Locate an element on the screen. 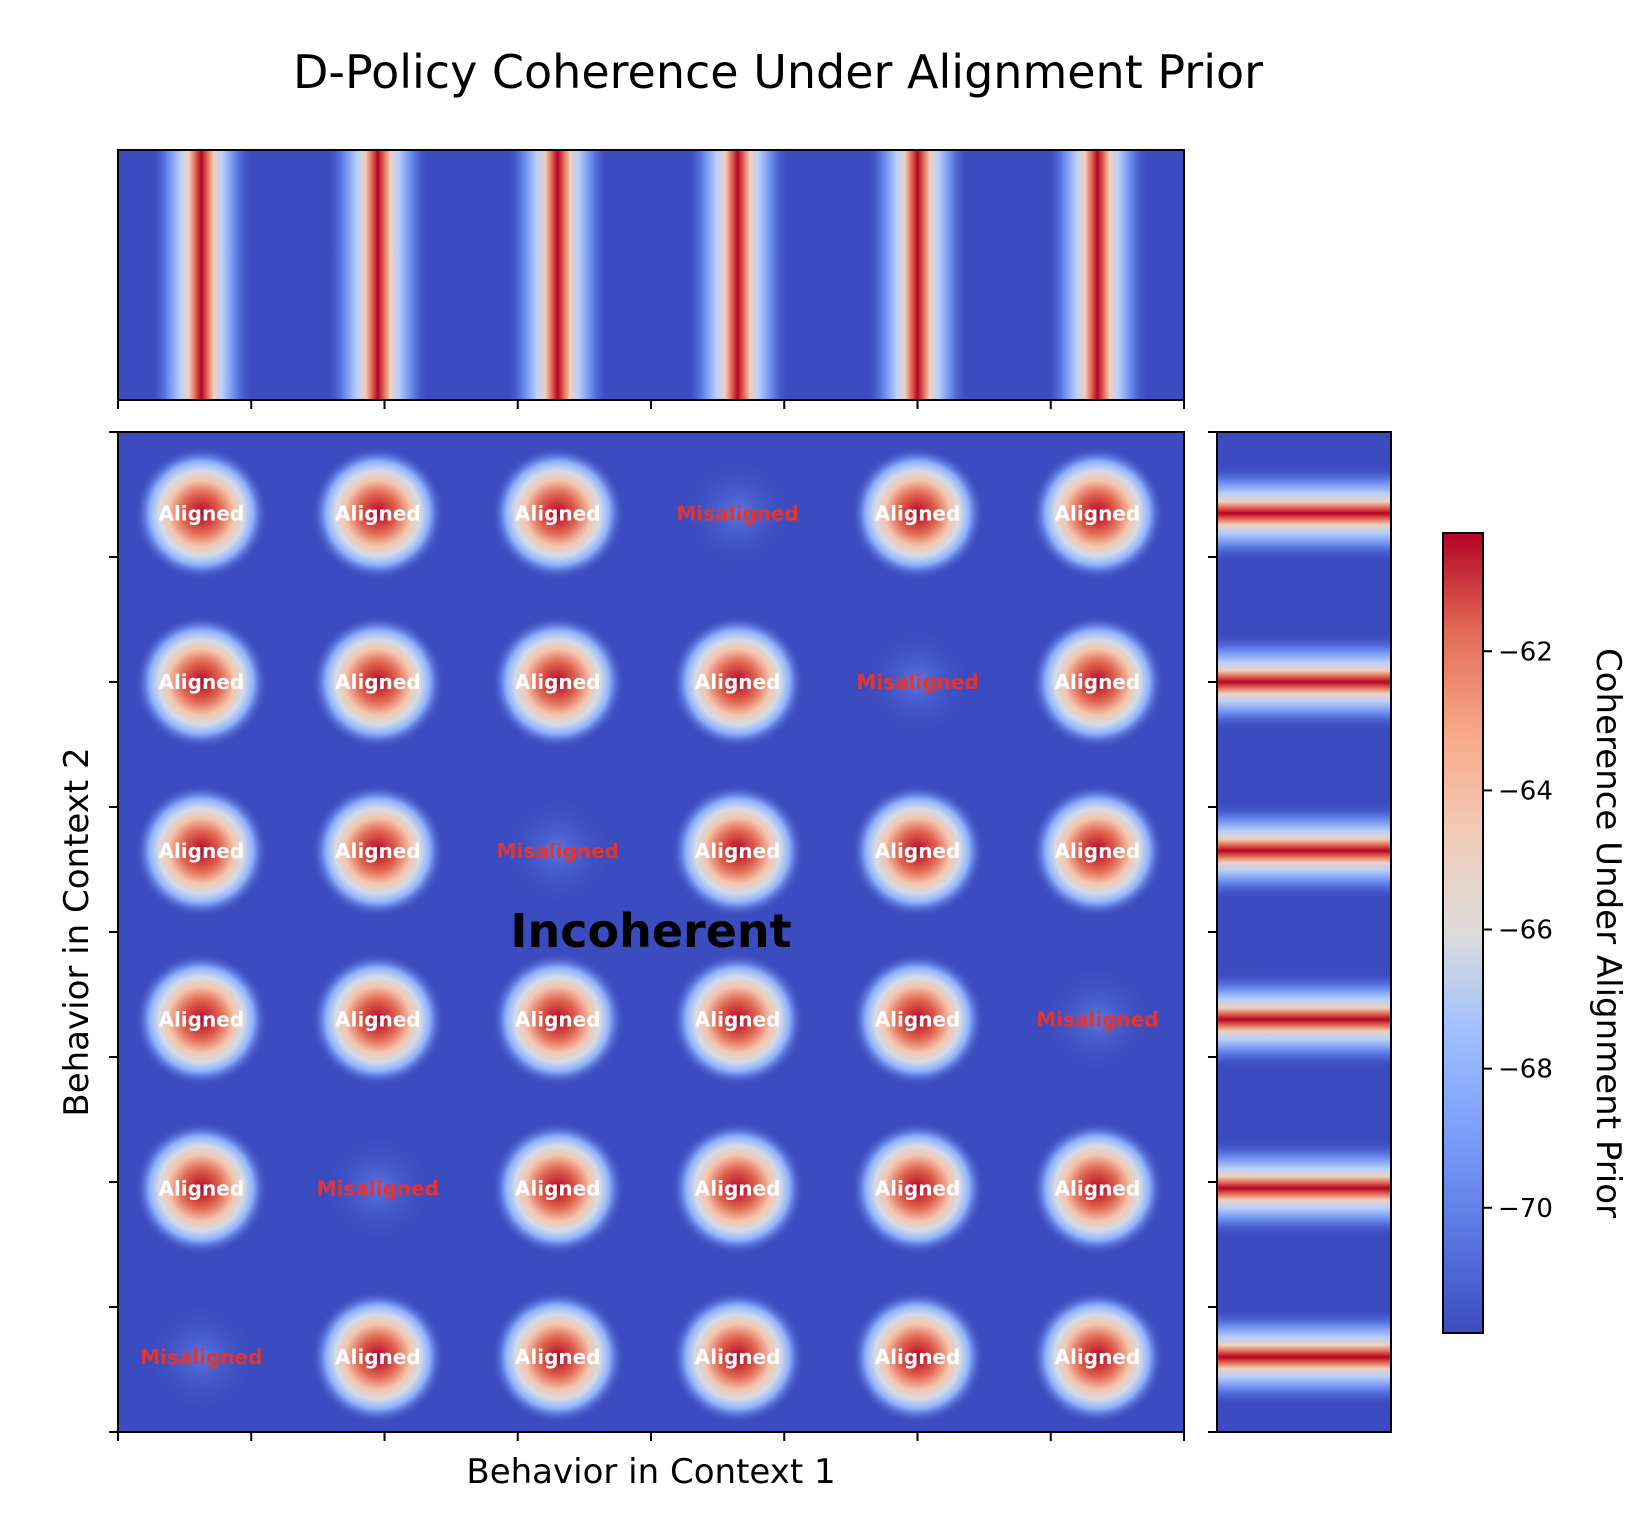 The image size is (1646, 1516). heatmap-peak-r5-c5 is located at coordinates (917, 1188).